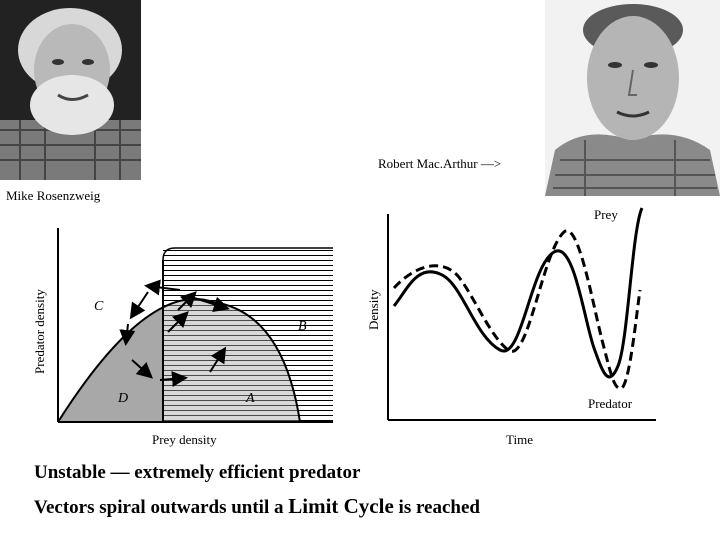 This screenshot has width=720, height=540. What do you see at coordinates (373, 309) in the screenshot?
I see `axis-label-density: Density` at bounding box center [373, 309].